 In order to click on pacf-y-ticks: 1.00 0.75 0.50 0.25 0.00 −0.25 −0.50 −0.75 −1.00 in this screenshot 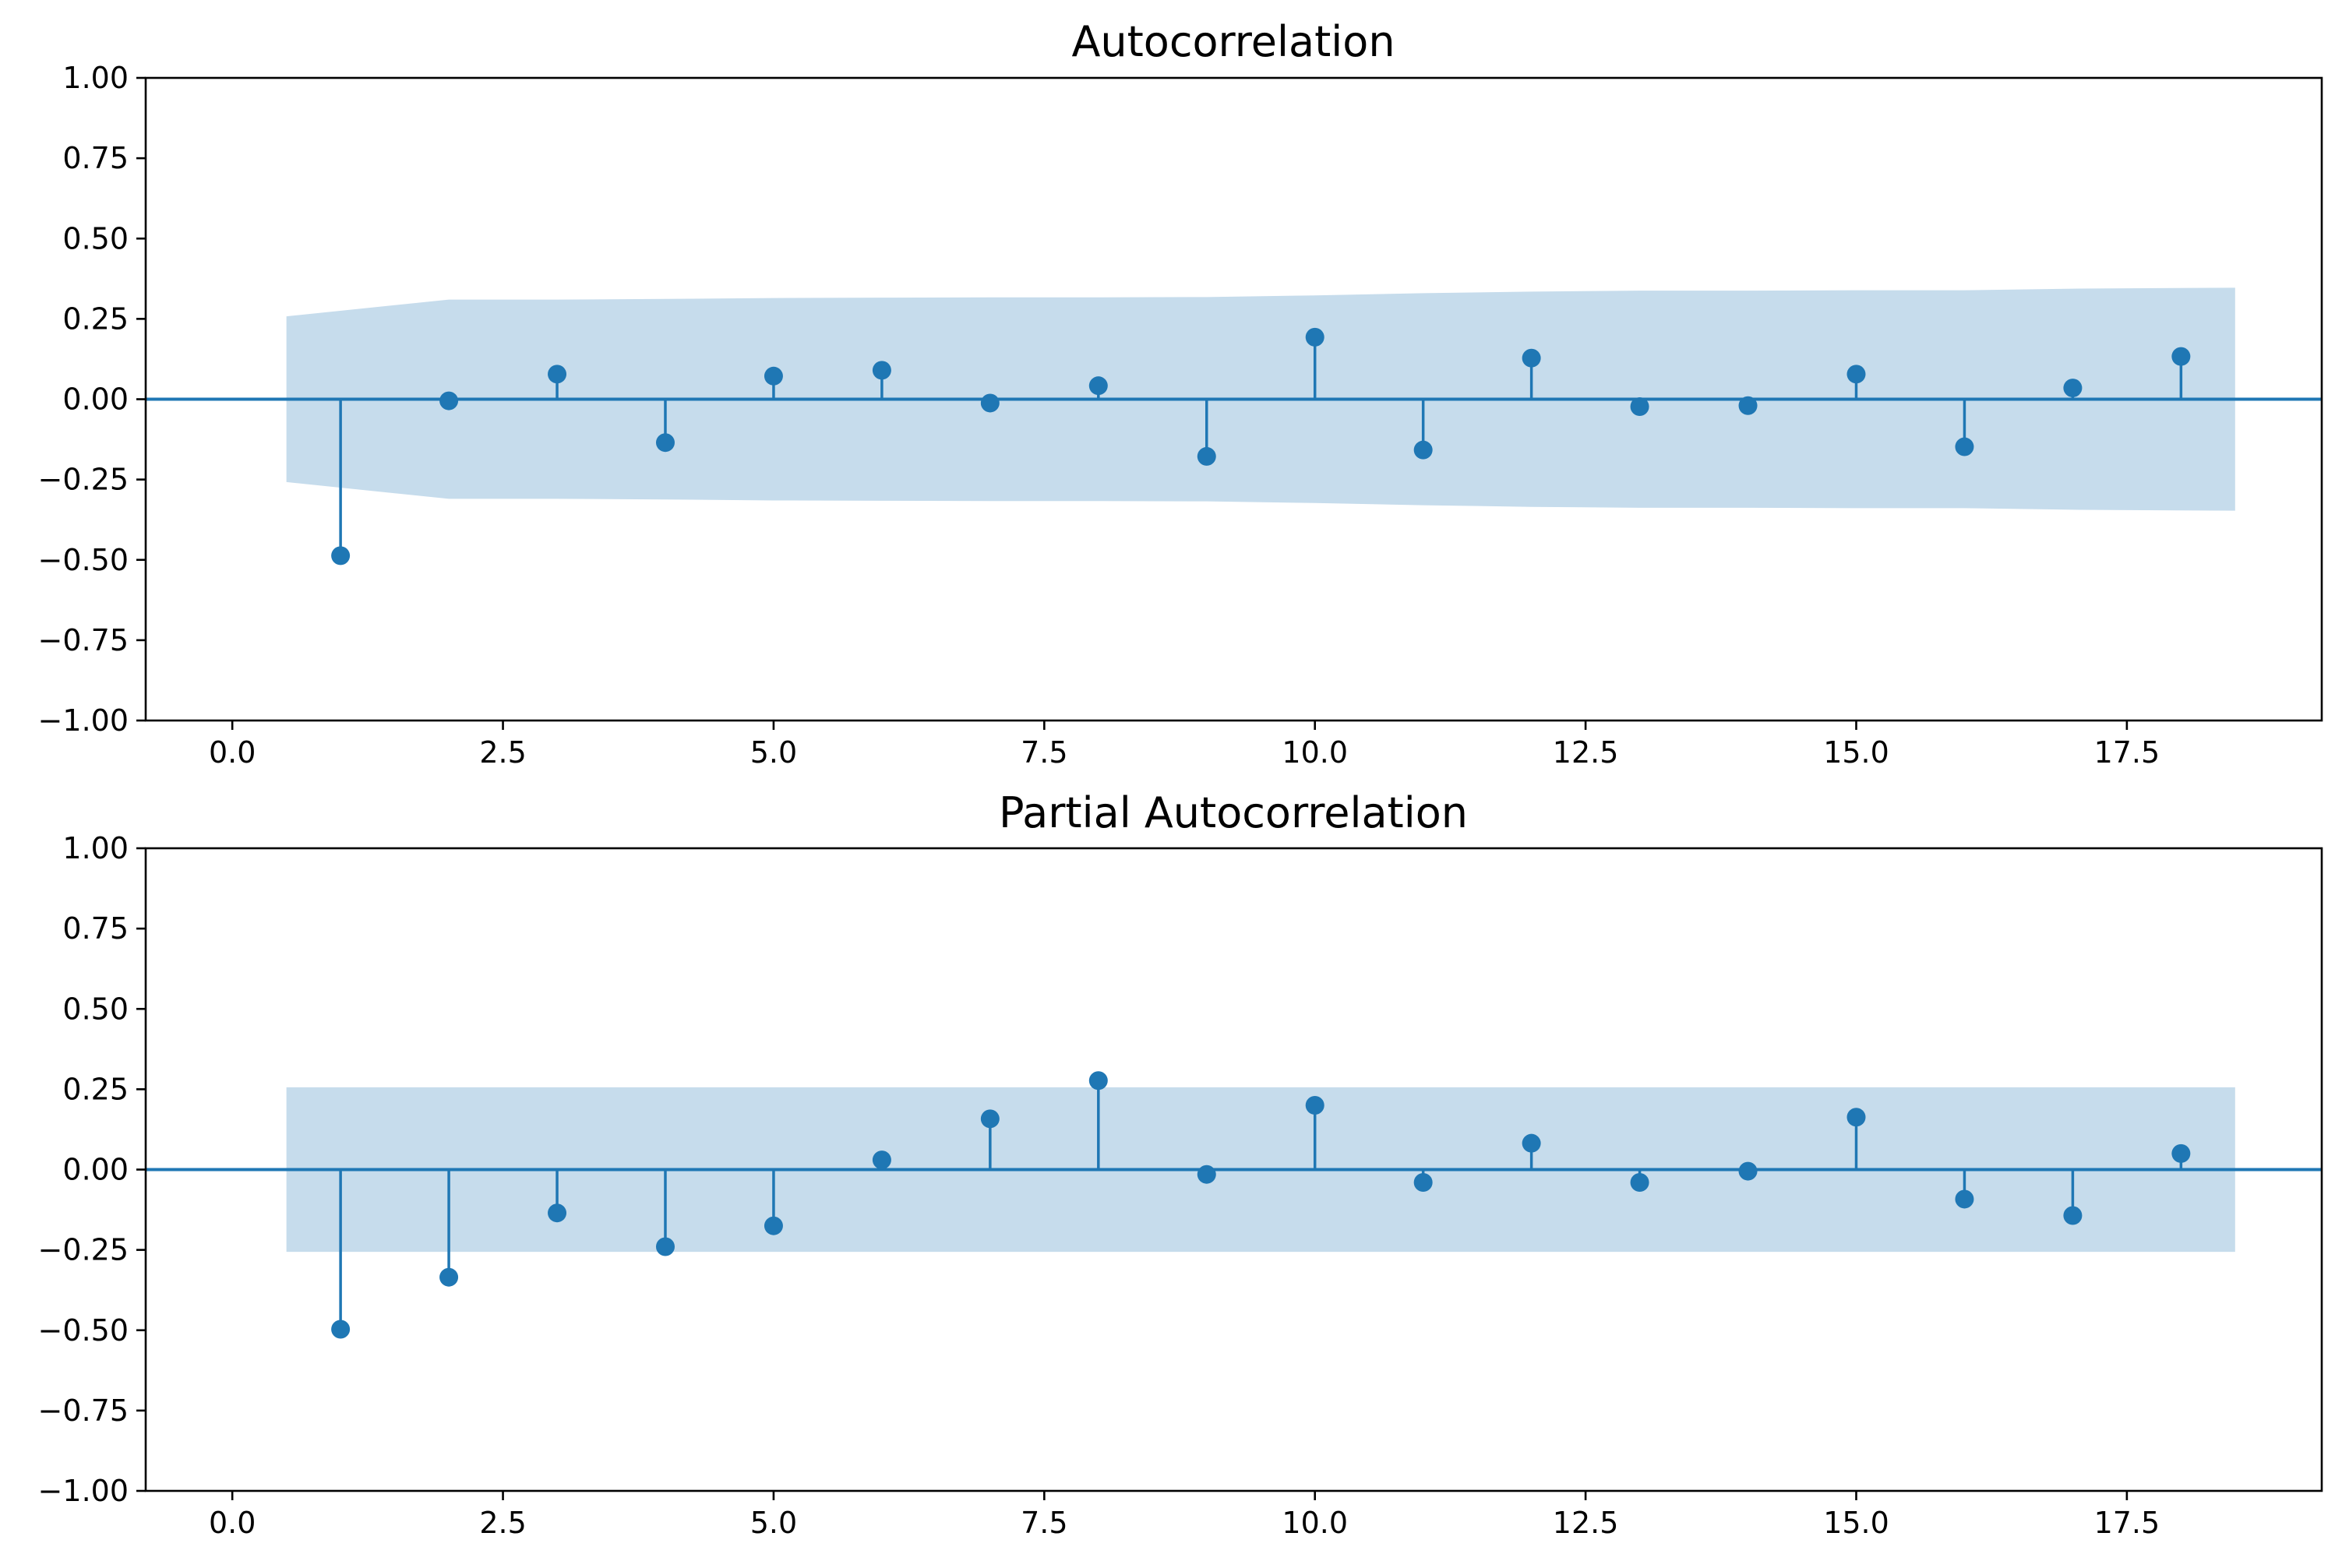, I will do `click(92, 1169)`.